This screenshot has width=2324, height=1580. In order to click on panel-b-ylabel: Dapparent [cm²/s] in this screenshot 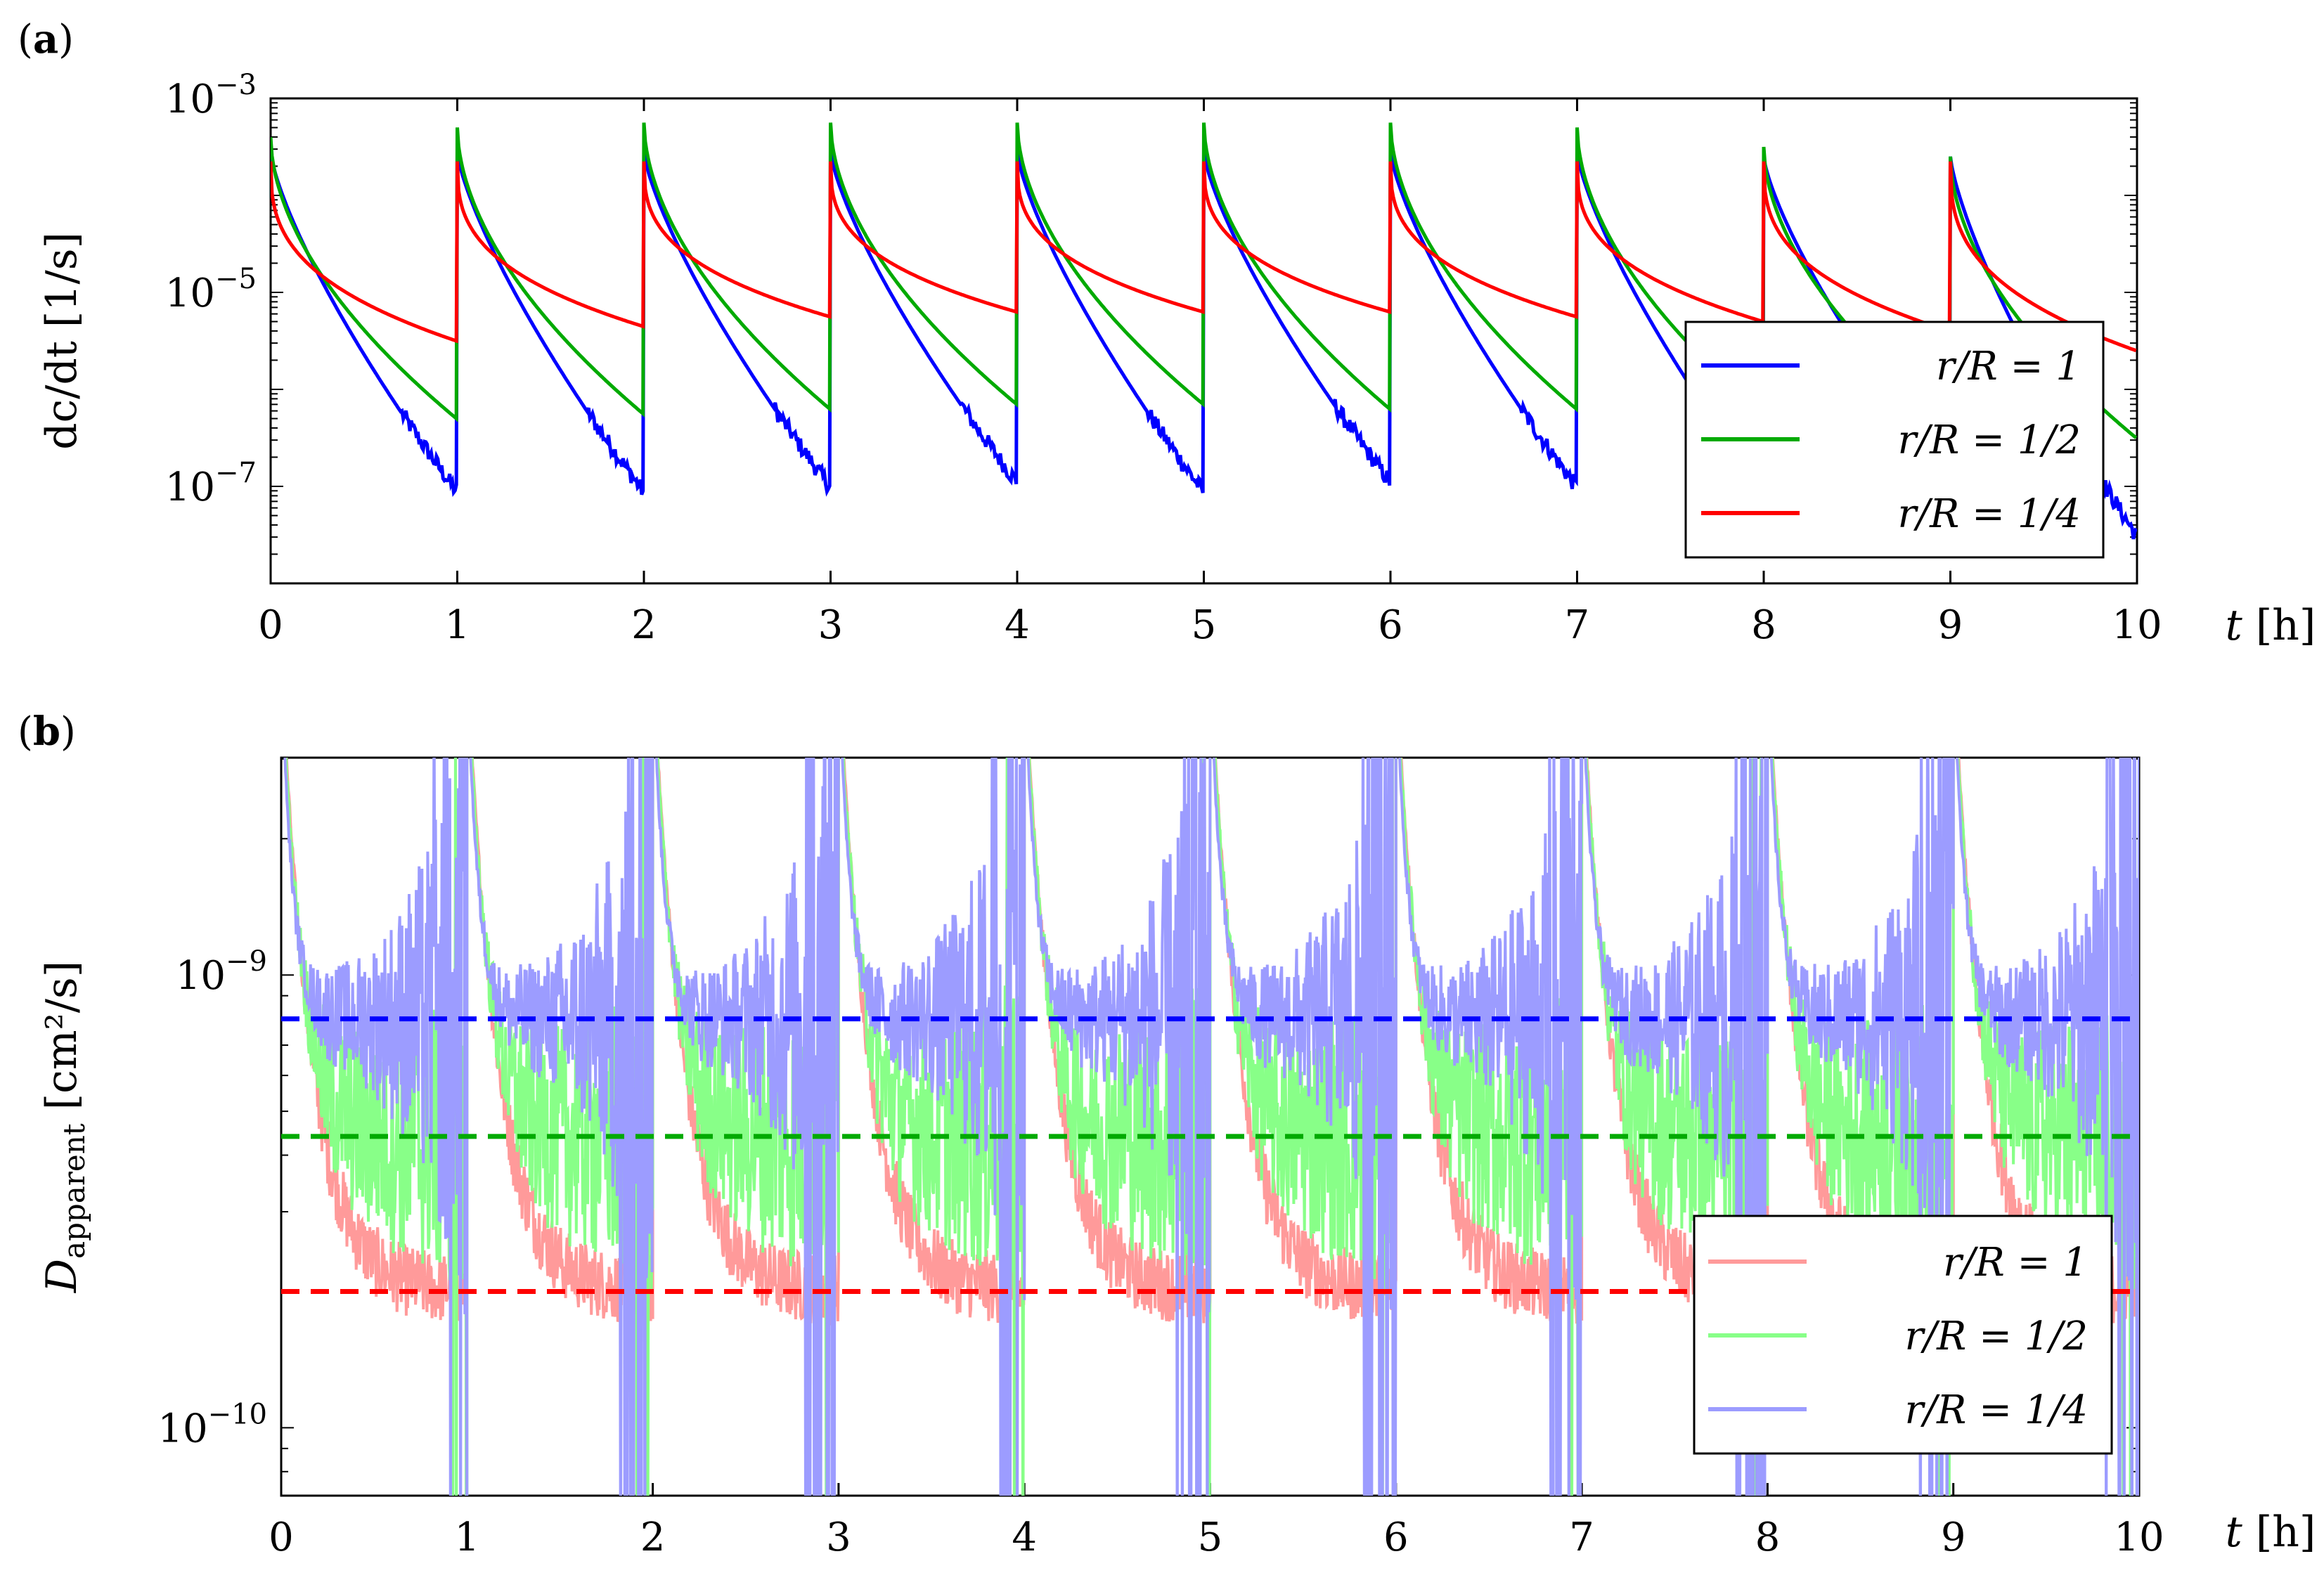, I will do `click(64, 1127)`.